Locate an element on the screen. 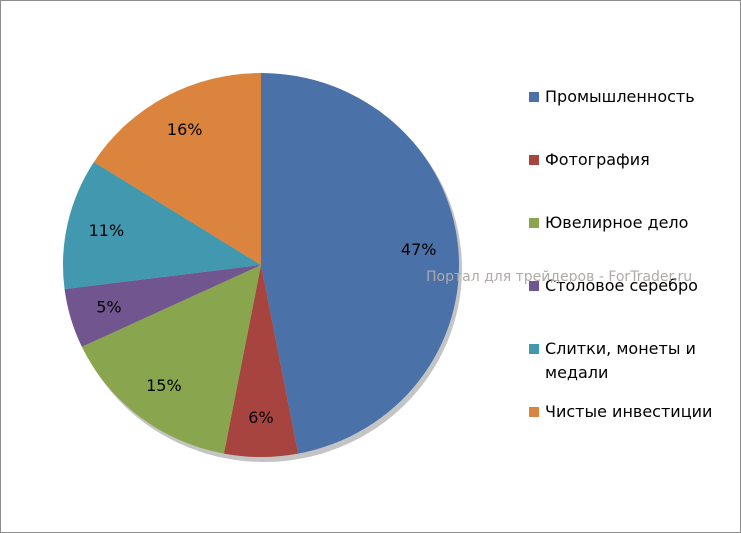 The width and height of the screenshot is (741, 533). data-label: 5% is located at coordinates (108, 306).